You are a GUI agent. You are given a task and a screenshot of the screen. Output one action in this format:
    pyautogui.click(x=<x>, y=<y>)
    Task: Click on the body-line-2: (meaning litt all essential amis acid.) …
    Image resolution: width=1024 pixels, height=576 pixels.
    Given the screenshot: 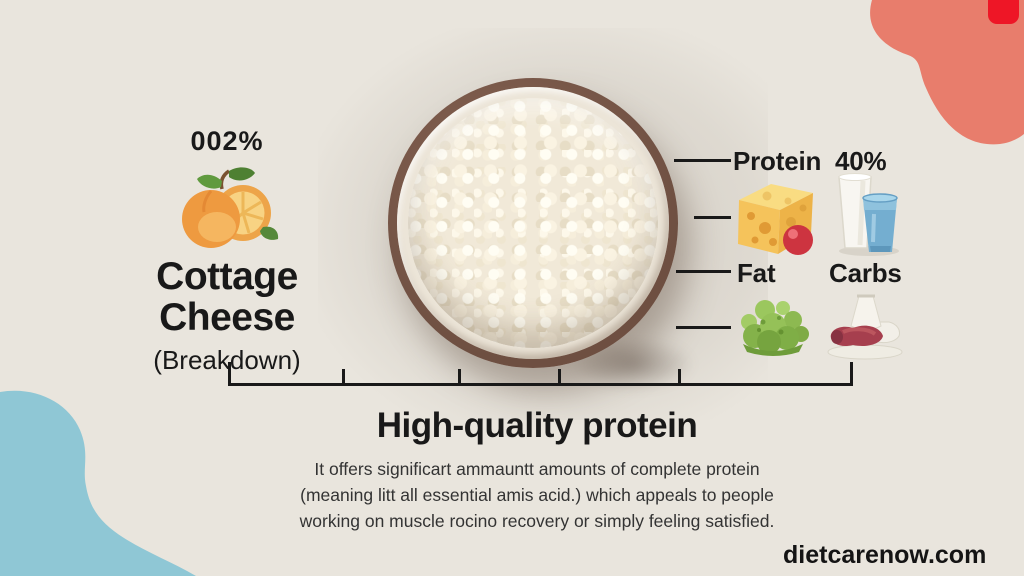 What is the action you would take?
    pyautogui.click(x=537, y=495)
    